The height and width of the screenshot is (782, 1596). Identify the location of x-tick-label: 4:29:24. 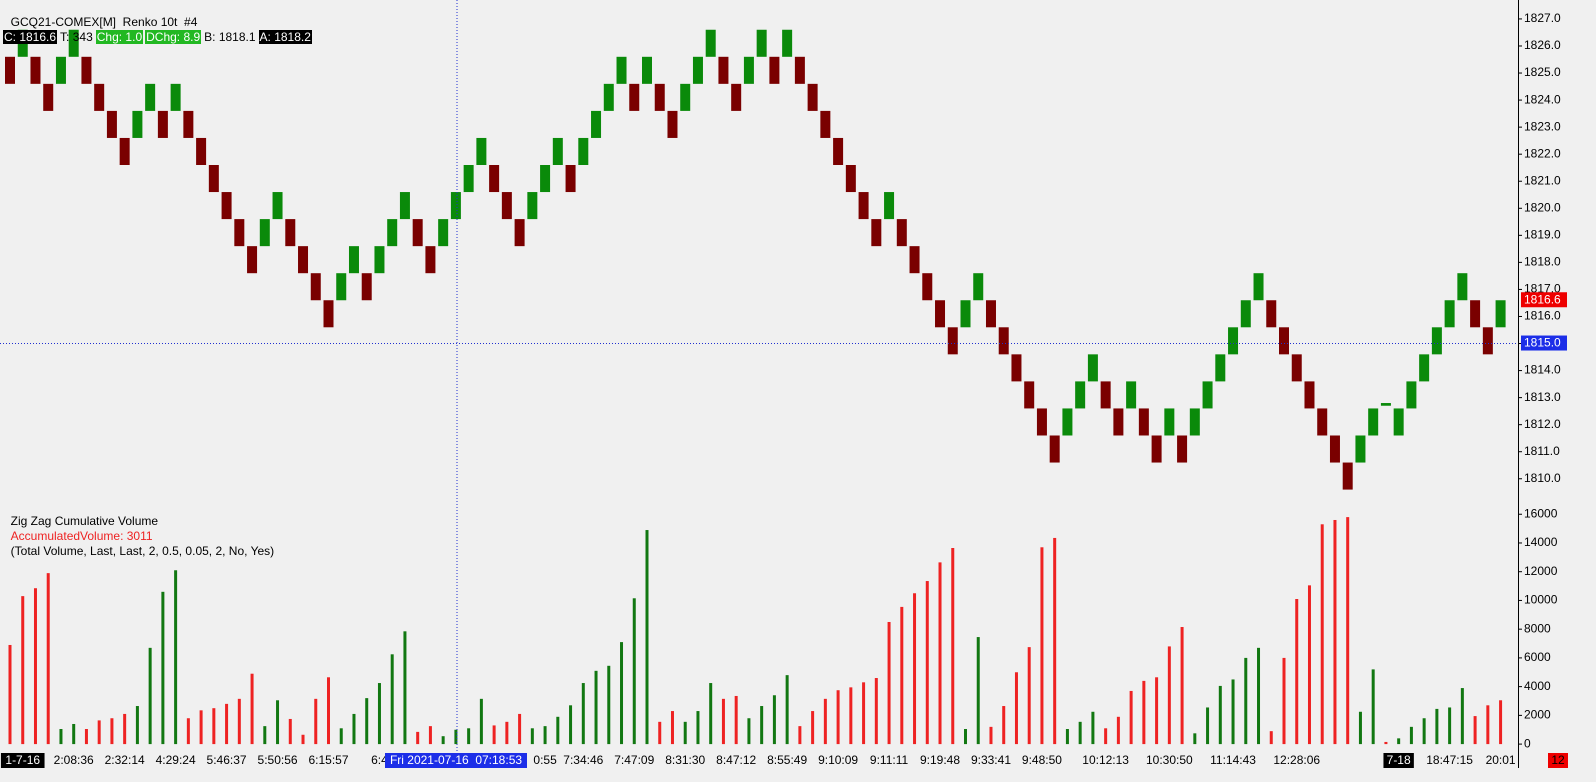
(176, 760).